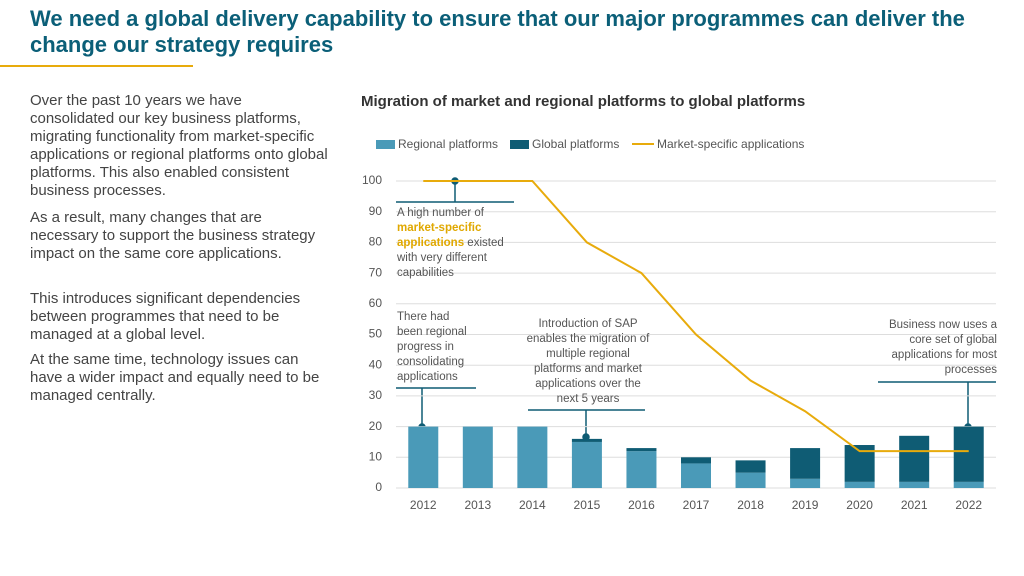 Image resolution: width=1024 pixels, height=576 pixels. What do you see at coordinates (440, 213) in the screenshot?
I see `annotation-text: A high number of` at bounding box center [440, 213].